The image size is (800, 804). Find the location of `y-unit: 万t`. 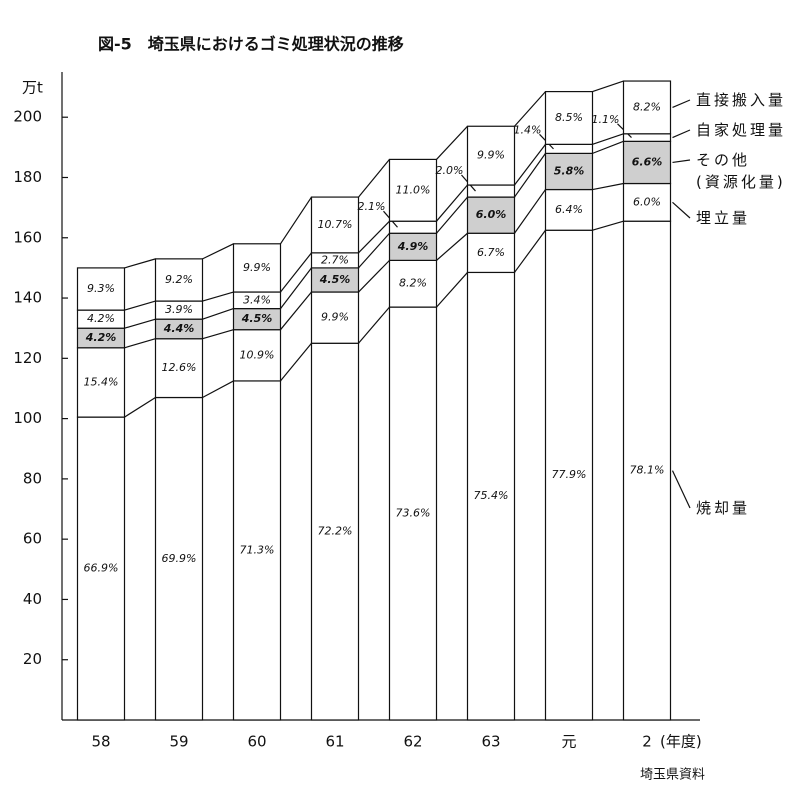

y-unit: 万t is located at coordinates (32, 88).